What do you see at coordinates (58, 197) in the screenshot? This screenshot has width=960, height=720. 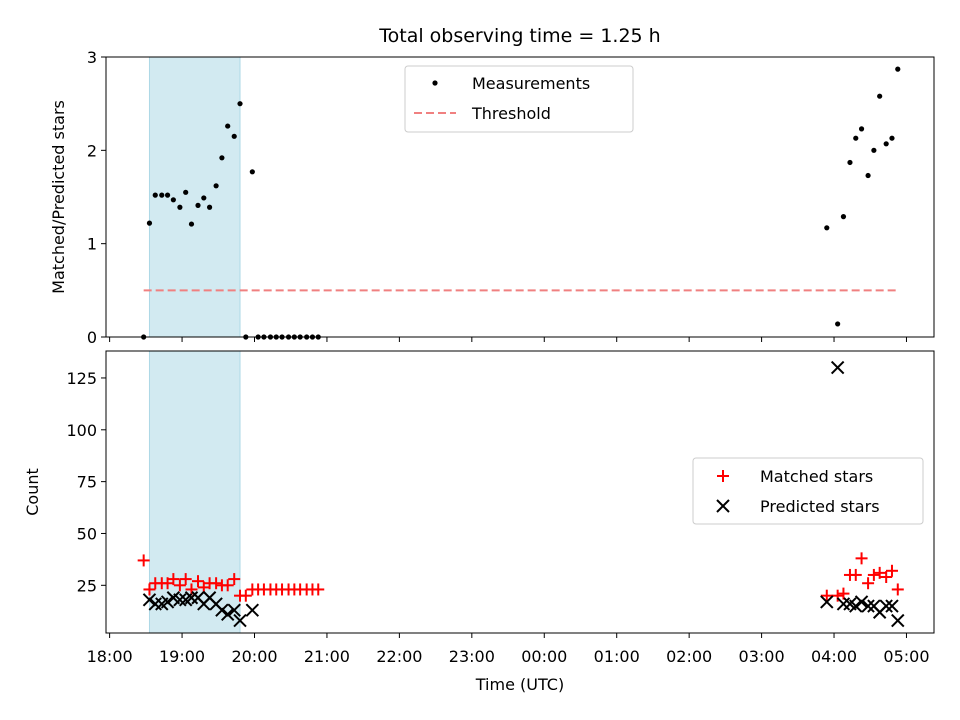 I see `ratio-y-axis-label: Matched/Predicted stars` at bounding box center [58, 197].